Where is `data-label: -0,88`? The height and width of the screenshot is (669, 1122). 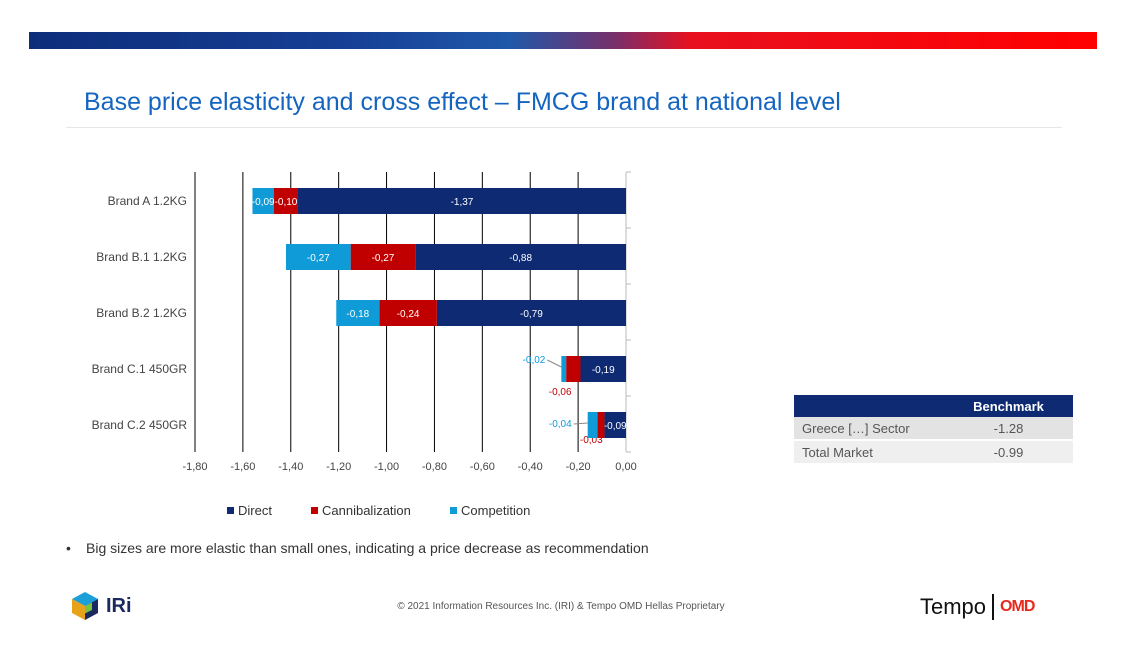
data-label: -0,88 is located at coordinates (520, 258).